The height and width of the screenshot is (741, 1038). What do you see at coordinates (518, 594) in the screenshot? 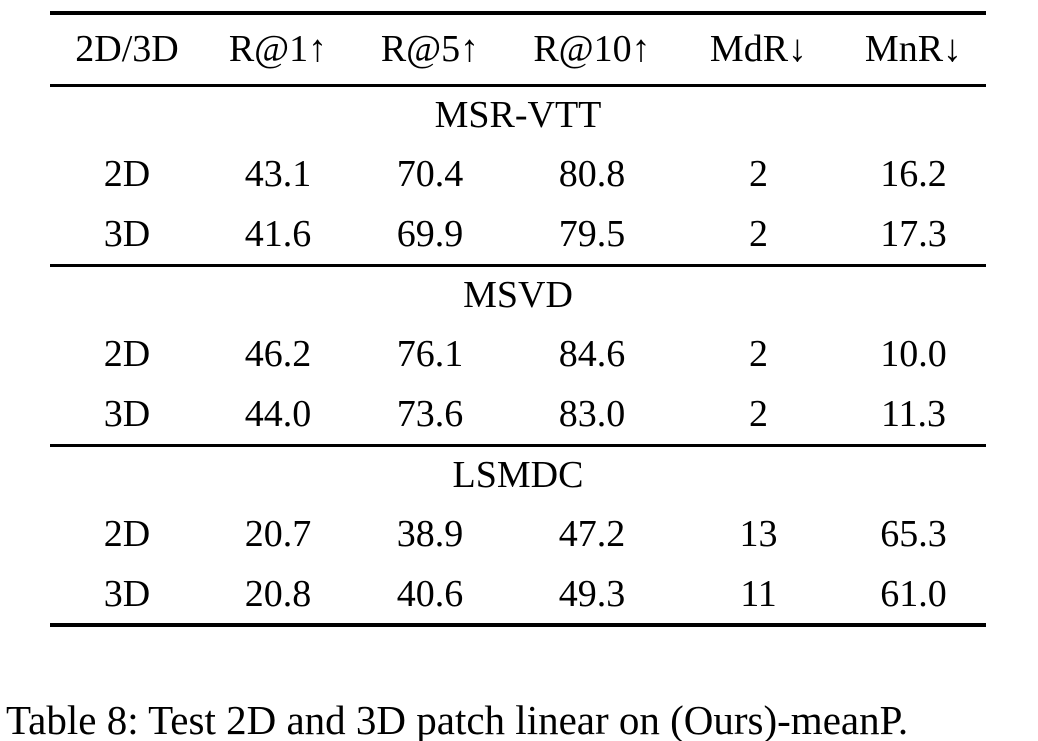
I see `table-row: 3D 20.8 40.6 49.3 11 61.0` at bounding box center [518, 594].